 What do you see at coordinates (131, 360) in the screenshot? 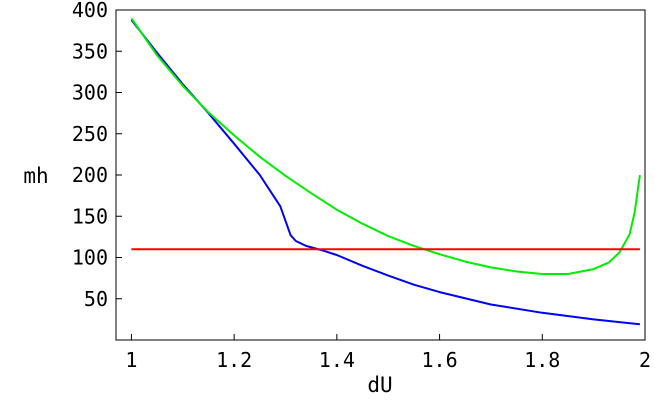
I see `x-tick-label: 1` at bounding box center [131, 360].